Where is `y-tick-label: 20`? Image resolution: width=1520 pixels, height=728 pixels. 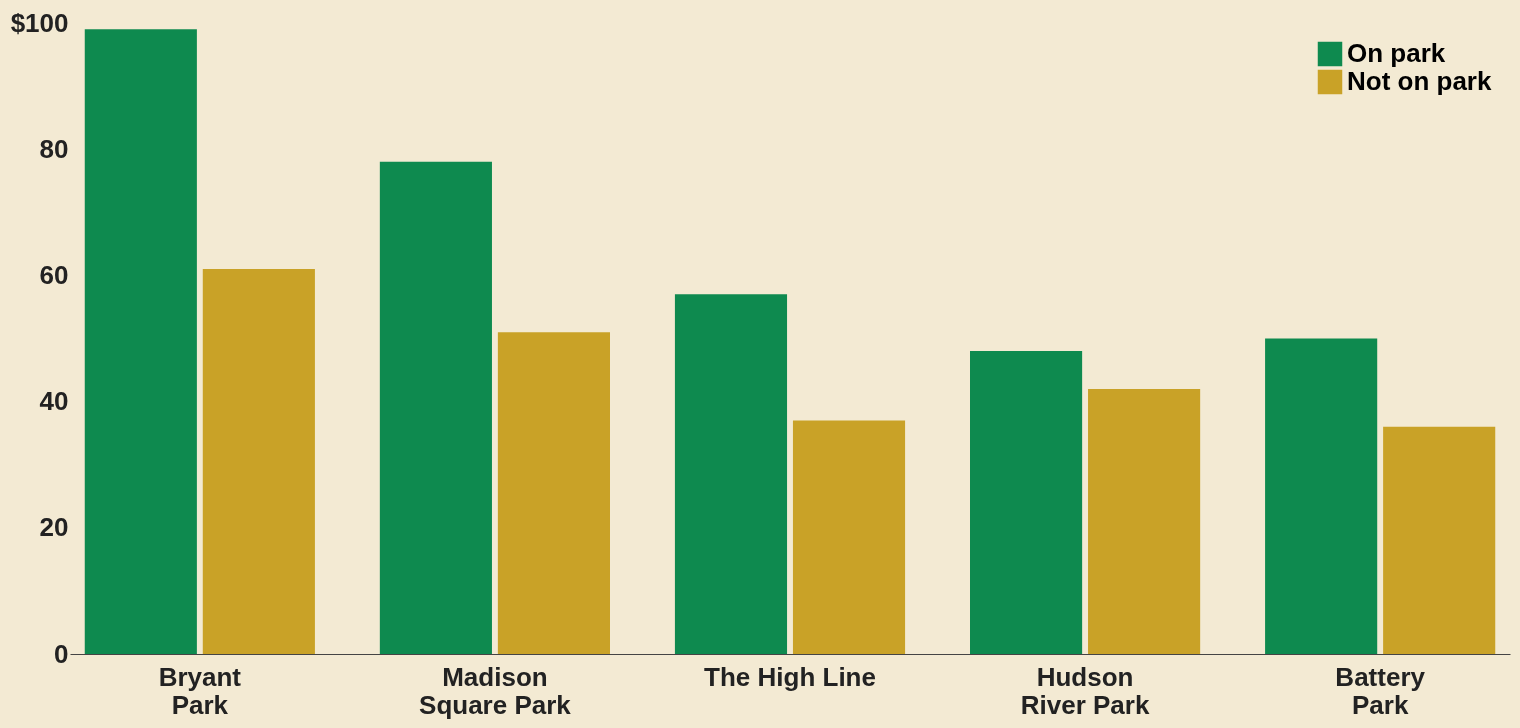 y-tick-label: 20 is located at coordinates (54, 527).